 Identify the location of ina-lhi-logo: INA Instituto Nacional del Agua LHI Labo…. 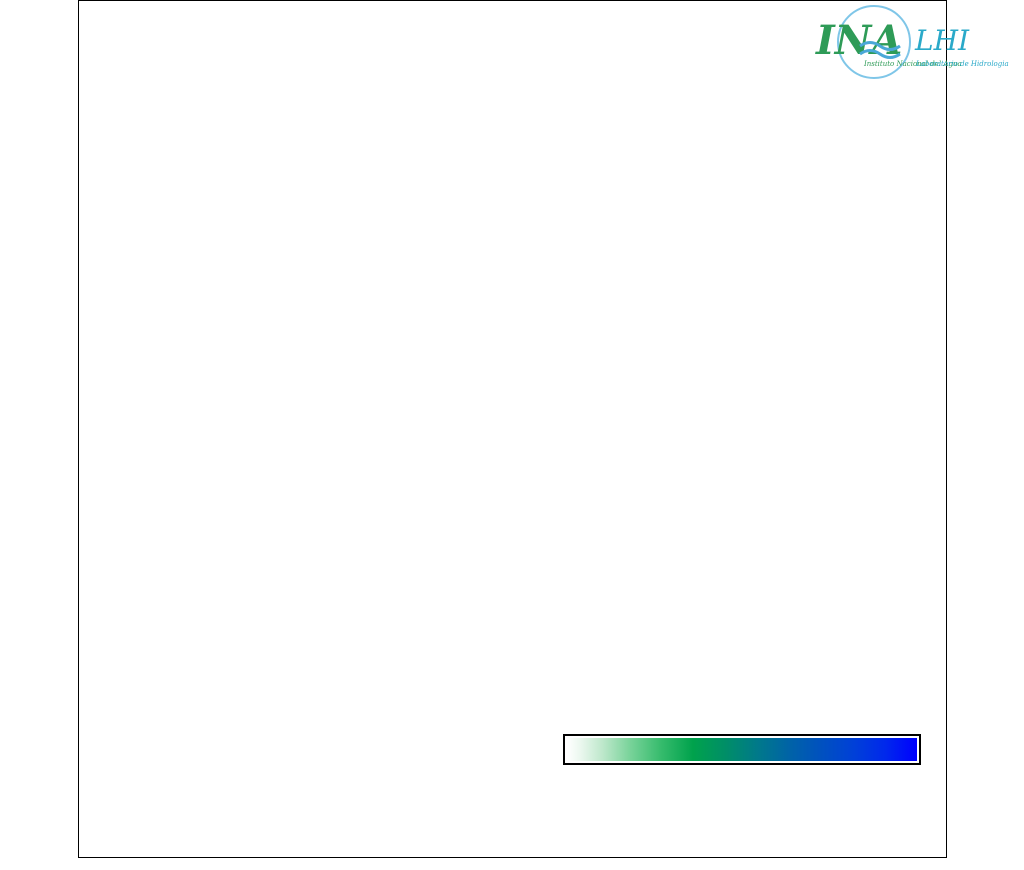
(912, 42).